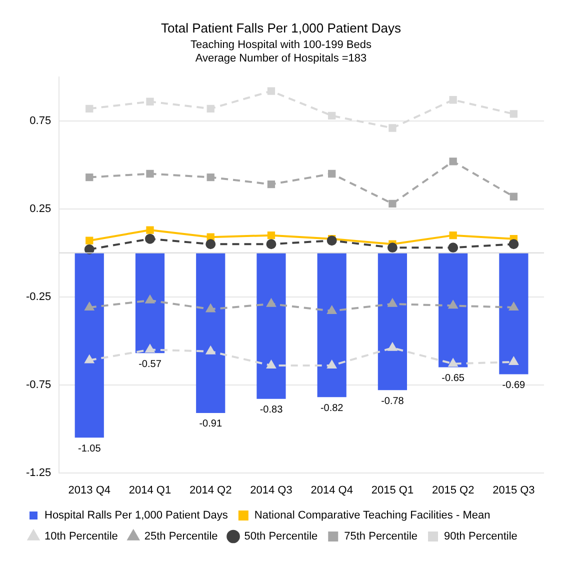  I want to click on legend-label: 90th Percentile, so click(481, 536).